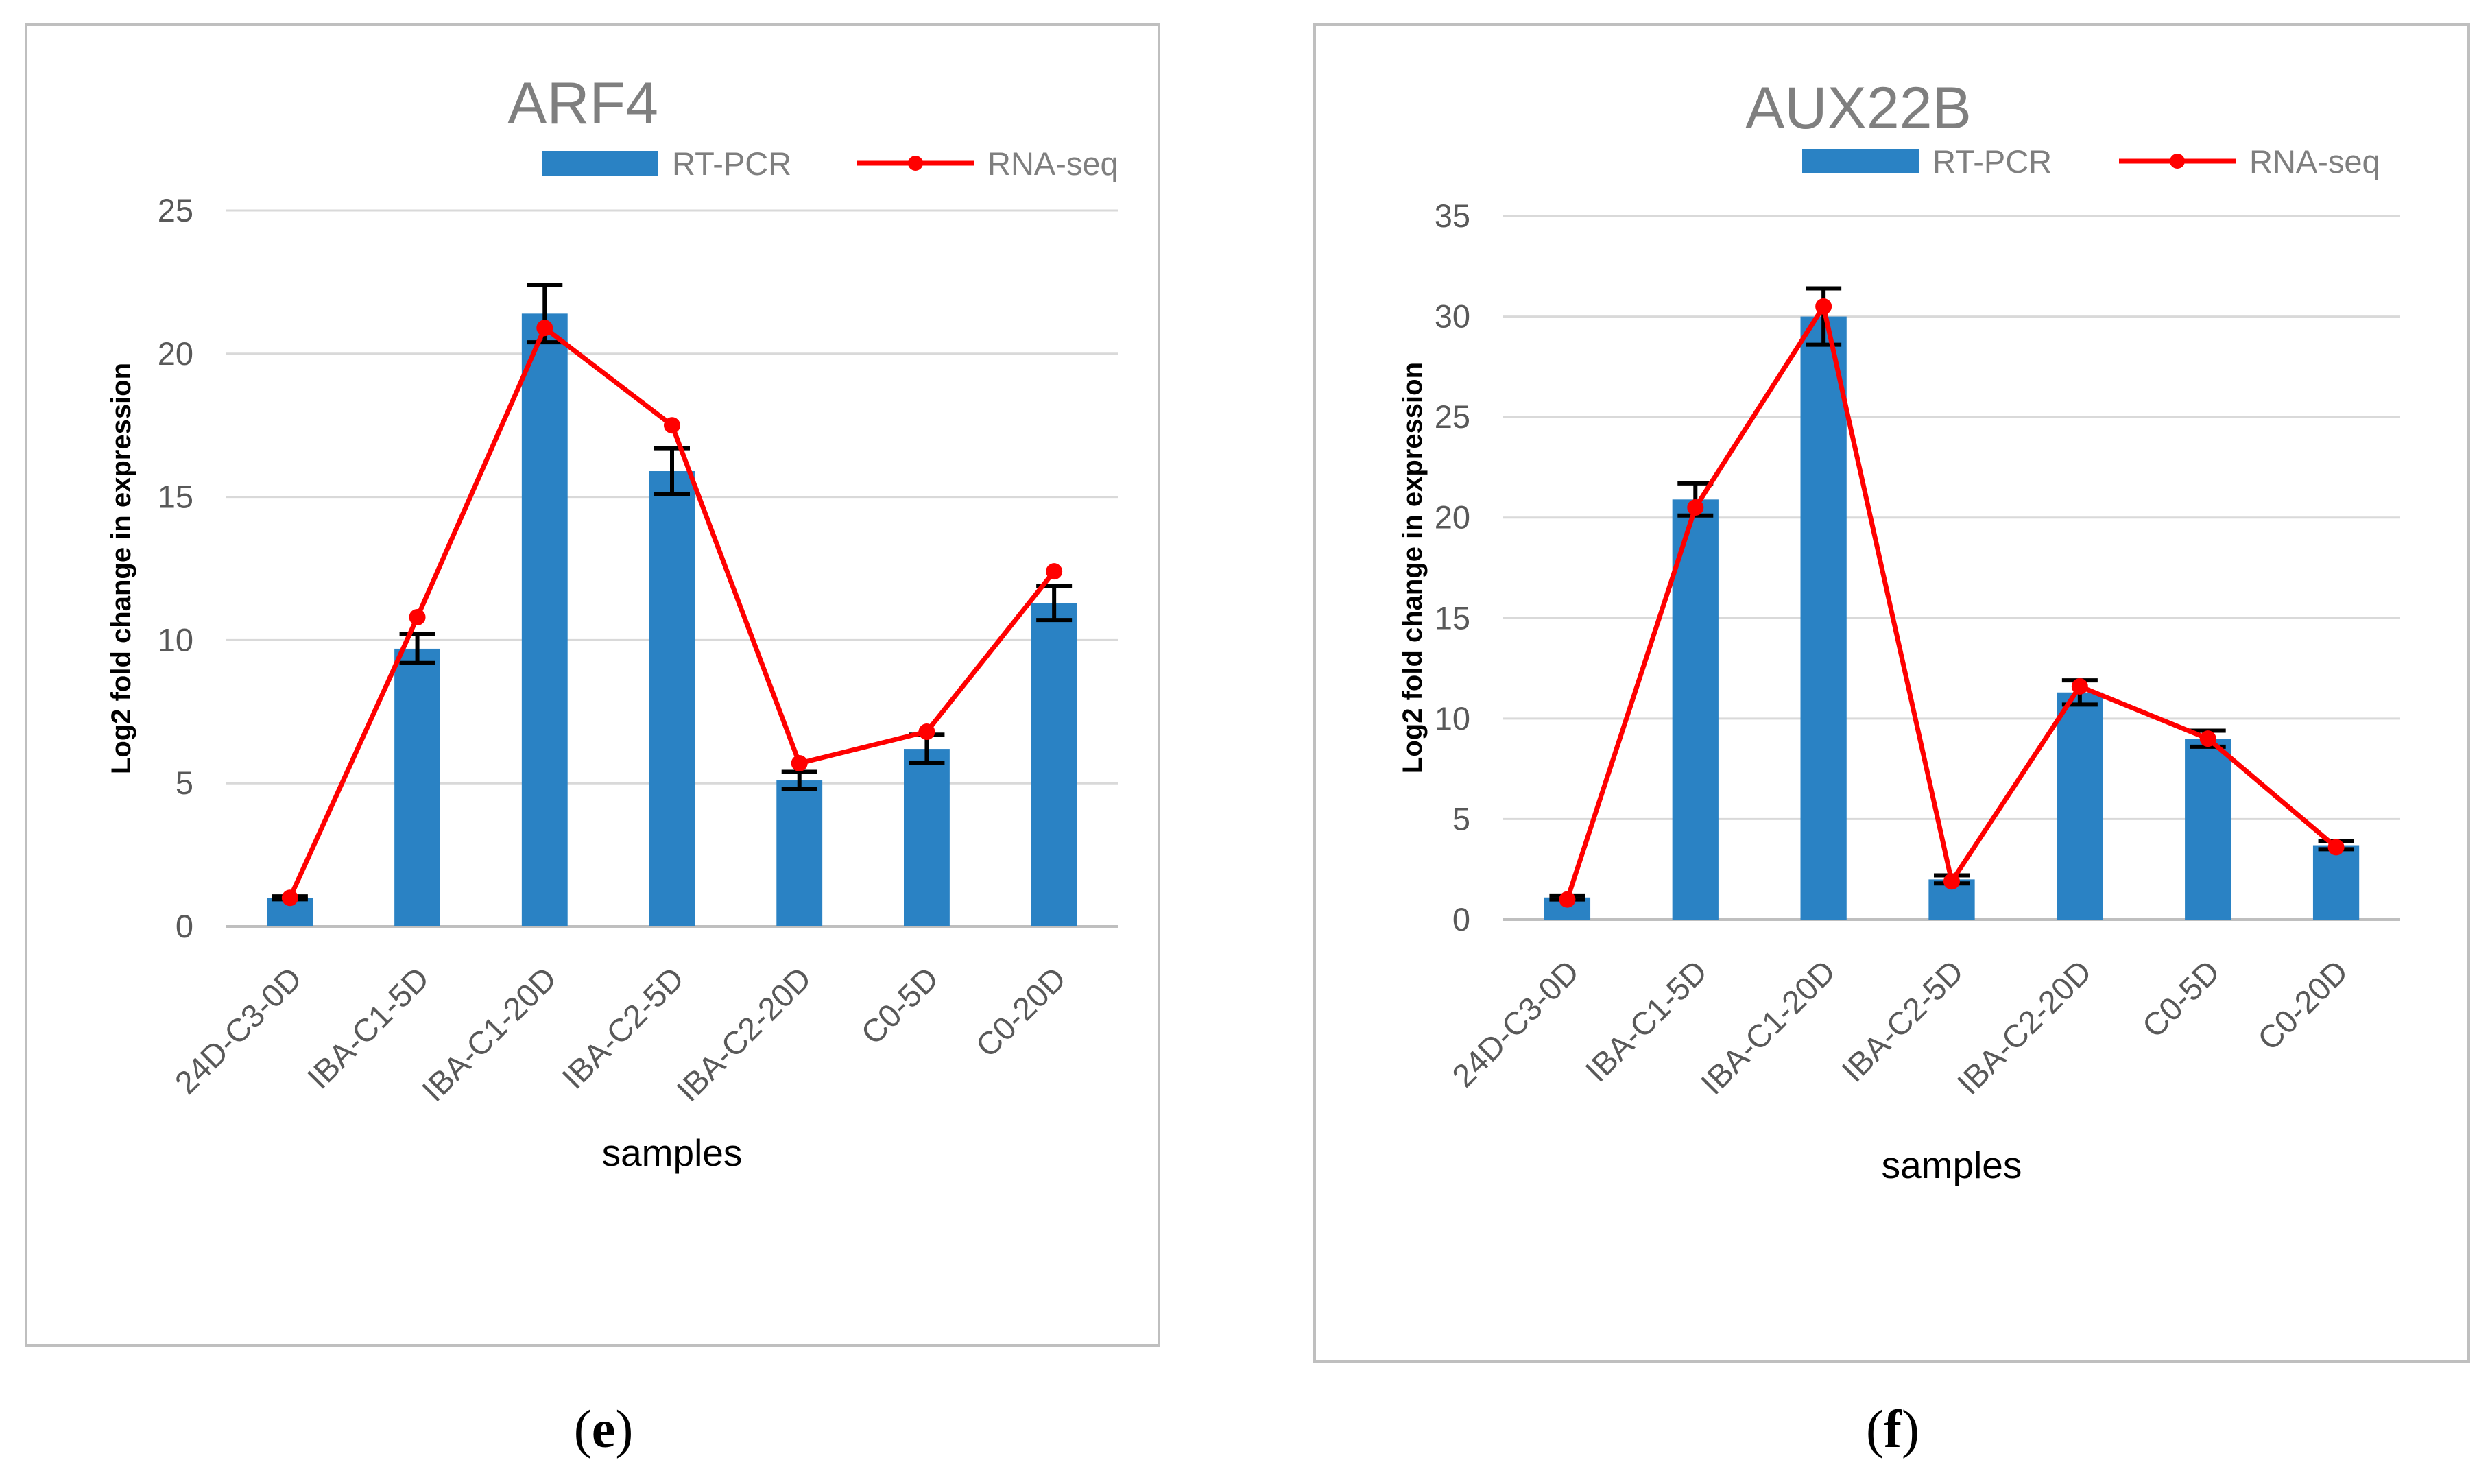 Image resolution: width=2490 pixels, height=1484 pixels. I want to click on y-tick-label: 30, so click(1452, 316).